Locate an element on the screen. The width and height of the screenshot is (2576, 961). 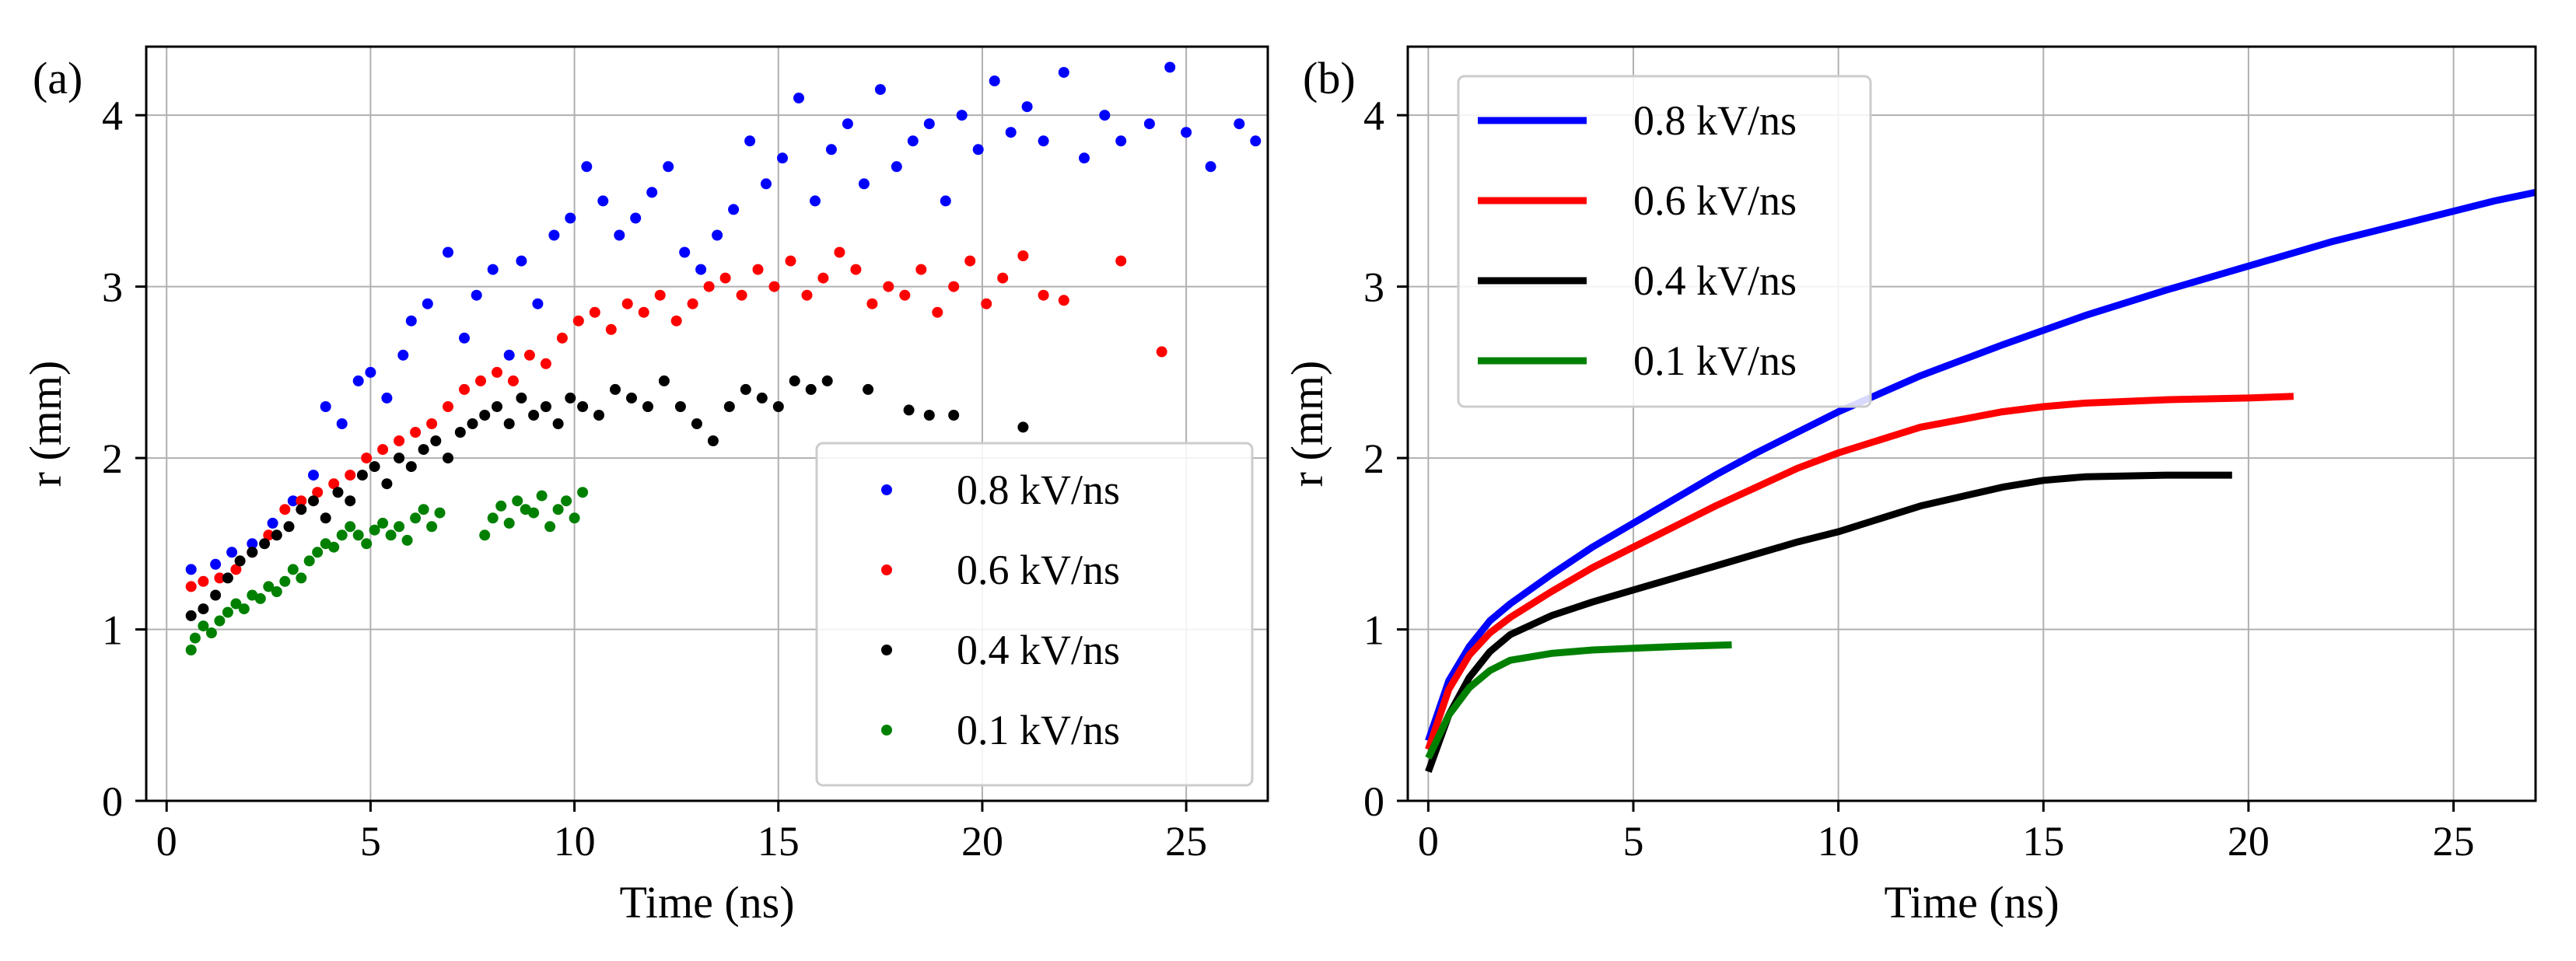
legend-item: 0.8 kV/ns is located at coordinates (1638, 120).